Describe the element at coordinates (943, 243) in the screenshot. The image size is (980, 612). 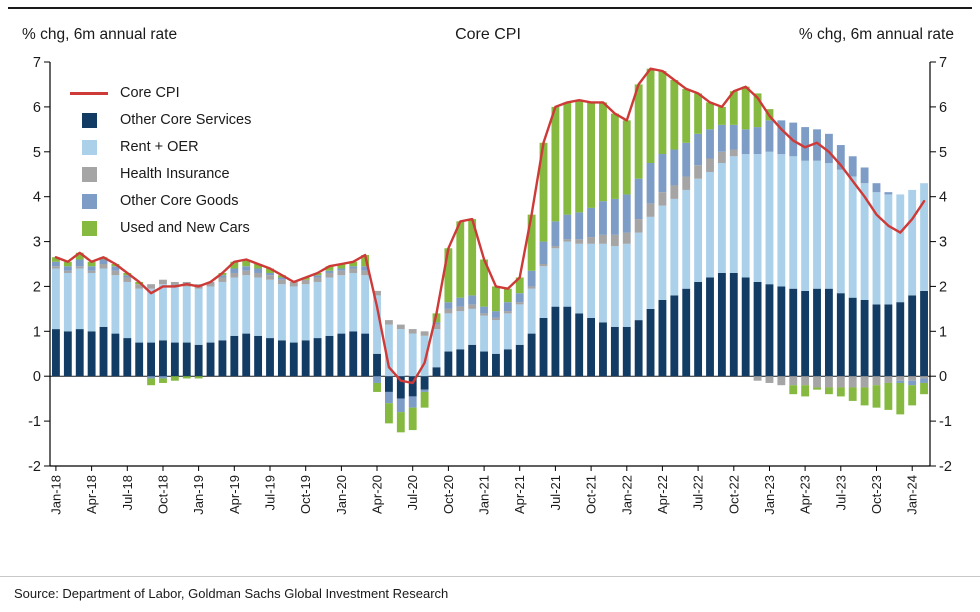
I see `y-tick-label-right: 3` at that location.